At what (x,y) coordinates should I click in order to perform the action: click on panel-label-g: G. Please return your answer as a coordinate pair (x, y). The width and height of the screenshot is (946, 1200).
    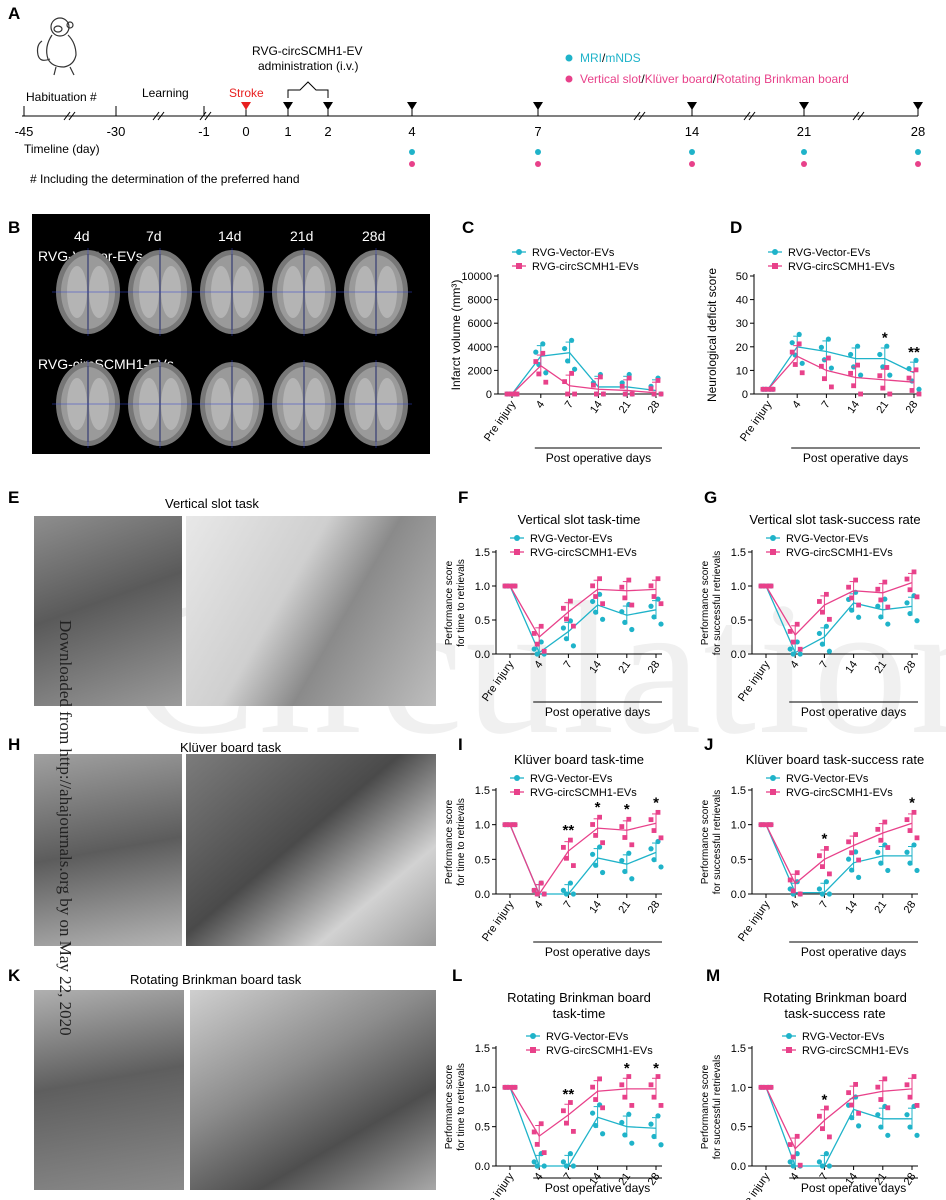
    Looking at the image, I should click on (711, 497).